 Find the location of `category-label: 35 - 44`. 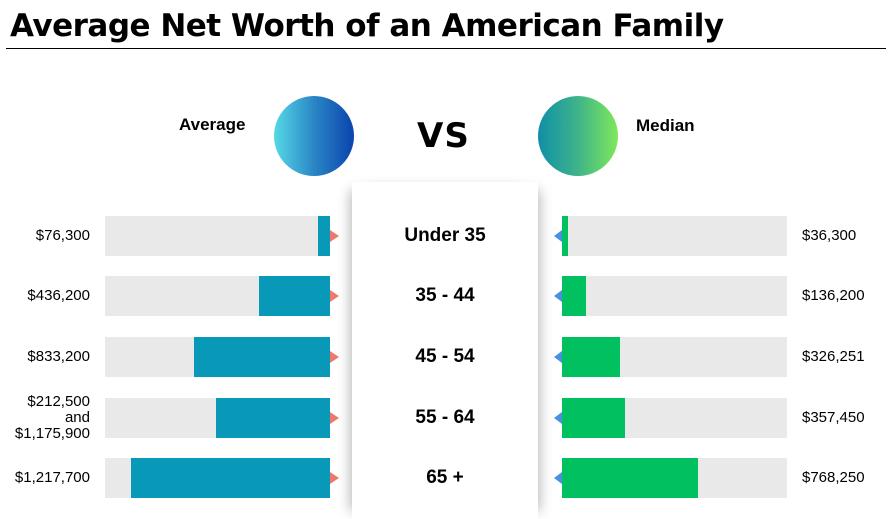

category-label: 35 - 44 is located at coordinates (445, 295).